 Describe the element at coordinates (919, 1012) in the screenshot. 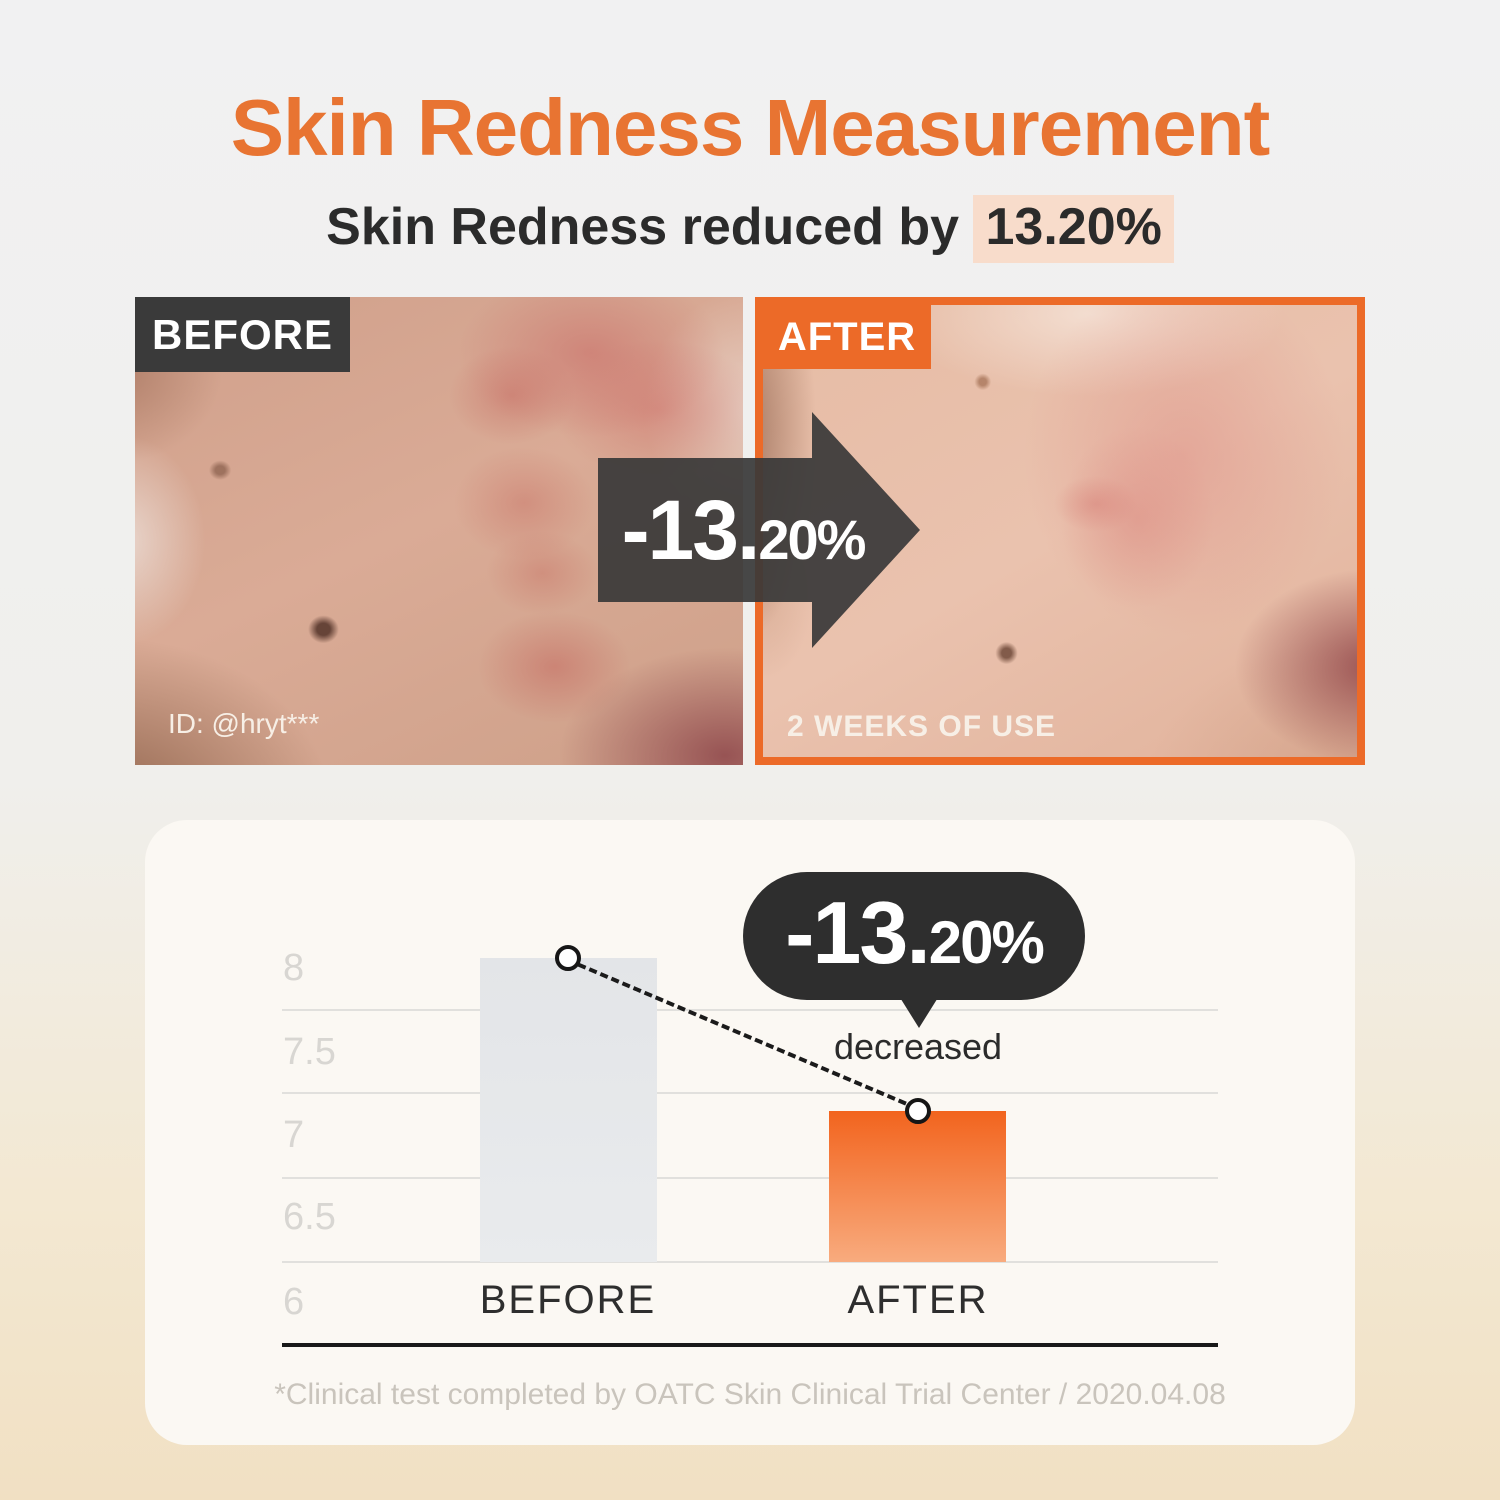

I see `bubble-tail-icon` at that location.